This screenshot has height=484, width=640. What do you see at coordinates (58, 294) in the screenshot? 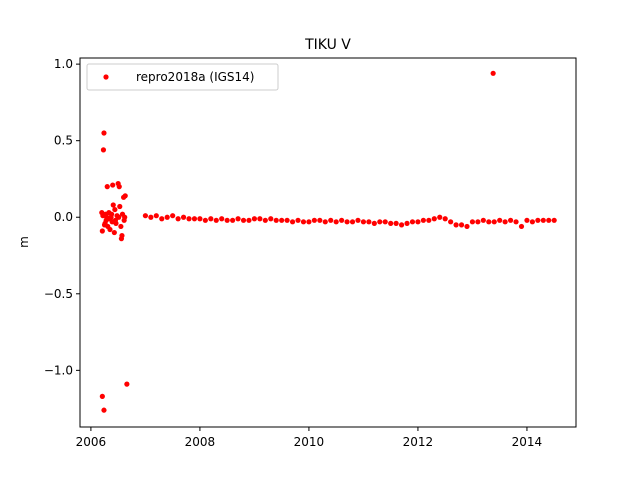
I see `y-tick-label: −0.5` at bounding box center [58, 294].